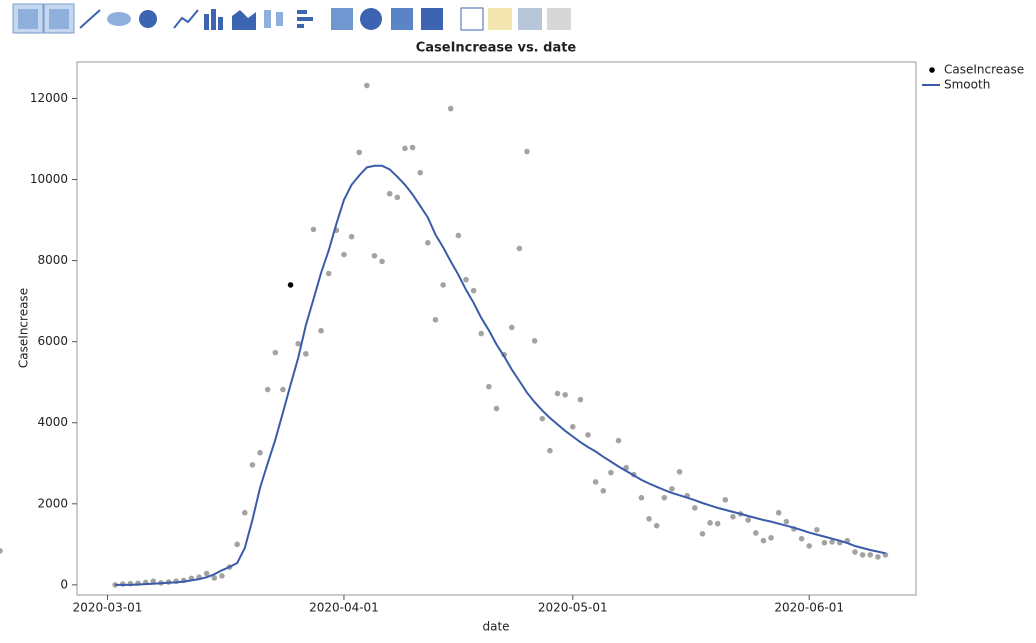 The image size is (1036, 643). I want to click on y-tick-label: 12000, so click(49, 98).